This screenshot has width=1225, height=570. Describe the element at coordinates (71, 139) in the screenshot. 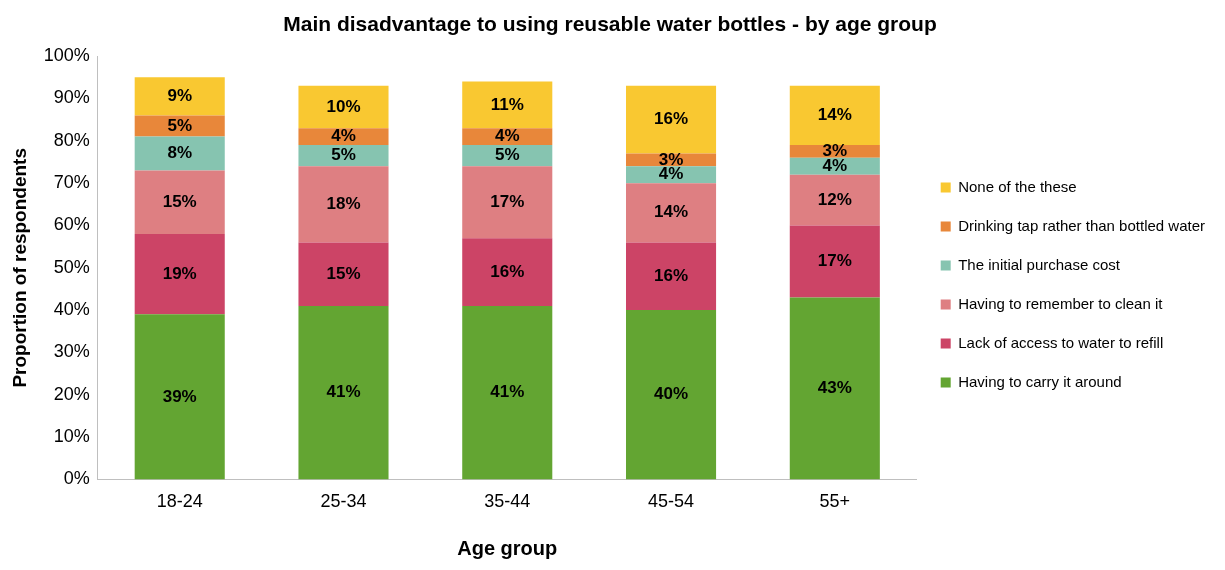

I see `y-tick-label: 80%` at that location.